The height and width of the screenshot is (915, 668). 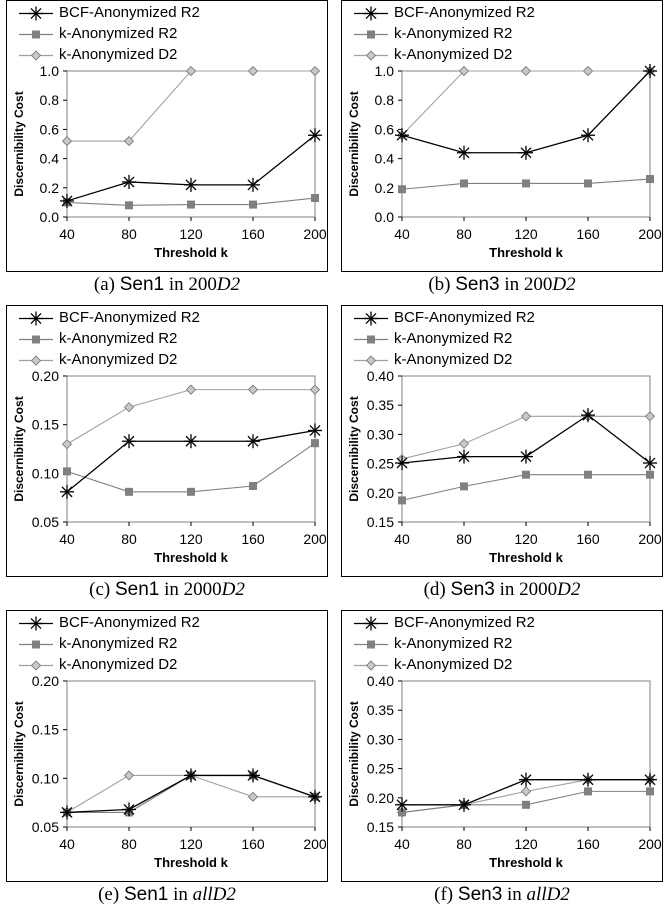 I want to click on y-tick-label: 0.2, so click(x=385, y=188).